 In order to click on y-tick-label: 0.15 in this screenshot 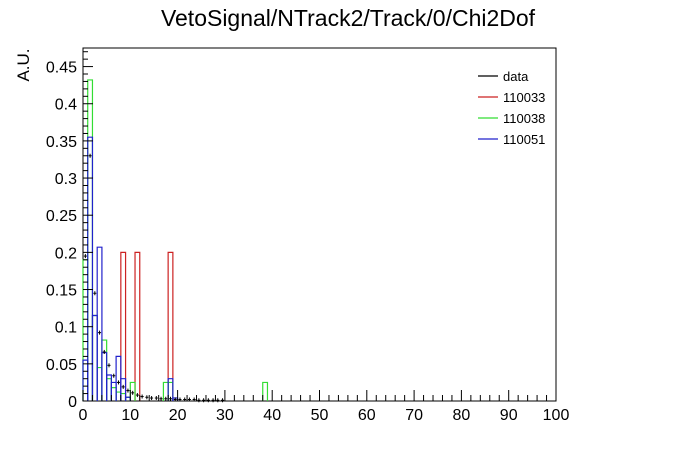, I will do `click(61, 291)`.